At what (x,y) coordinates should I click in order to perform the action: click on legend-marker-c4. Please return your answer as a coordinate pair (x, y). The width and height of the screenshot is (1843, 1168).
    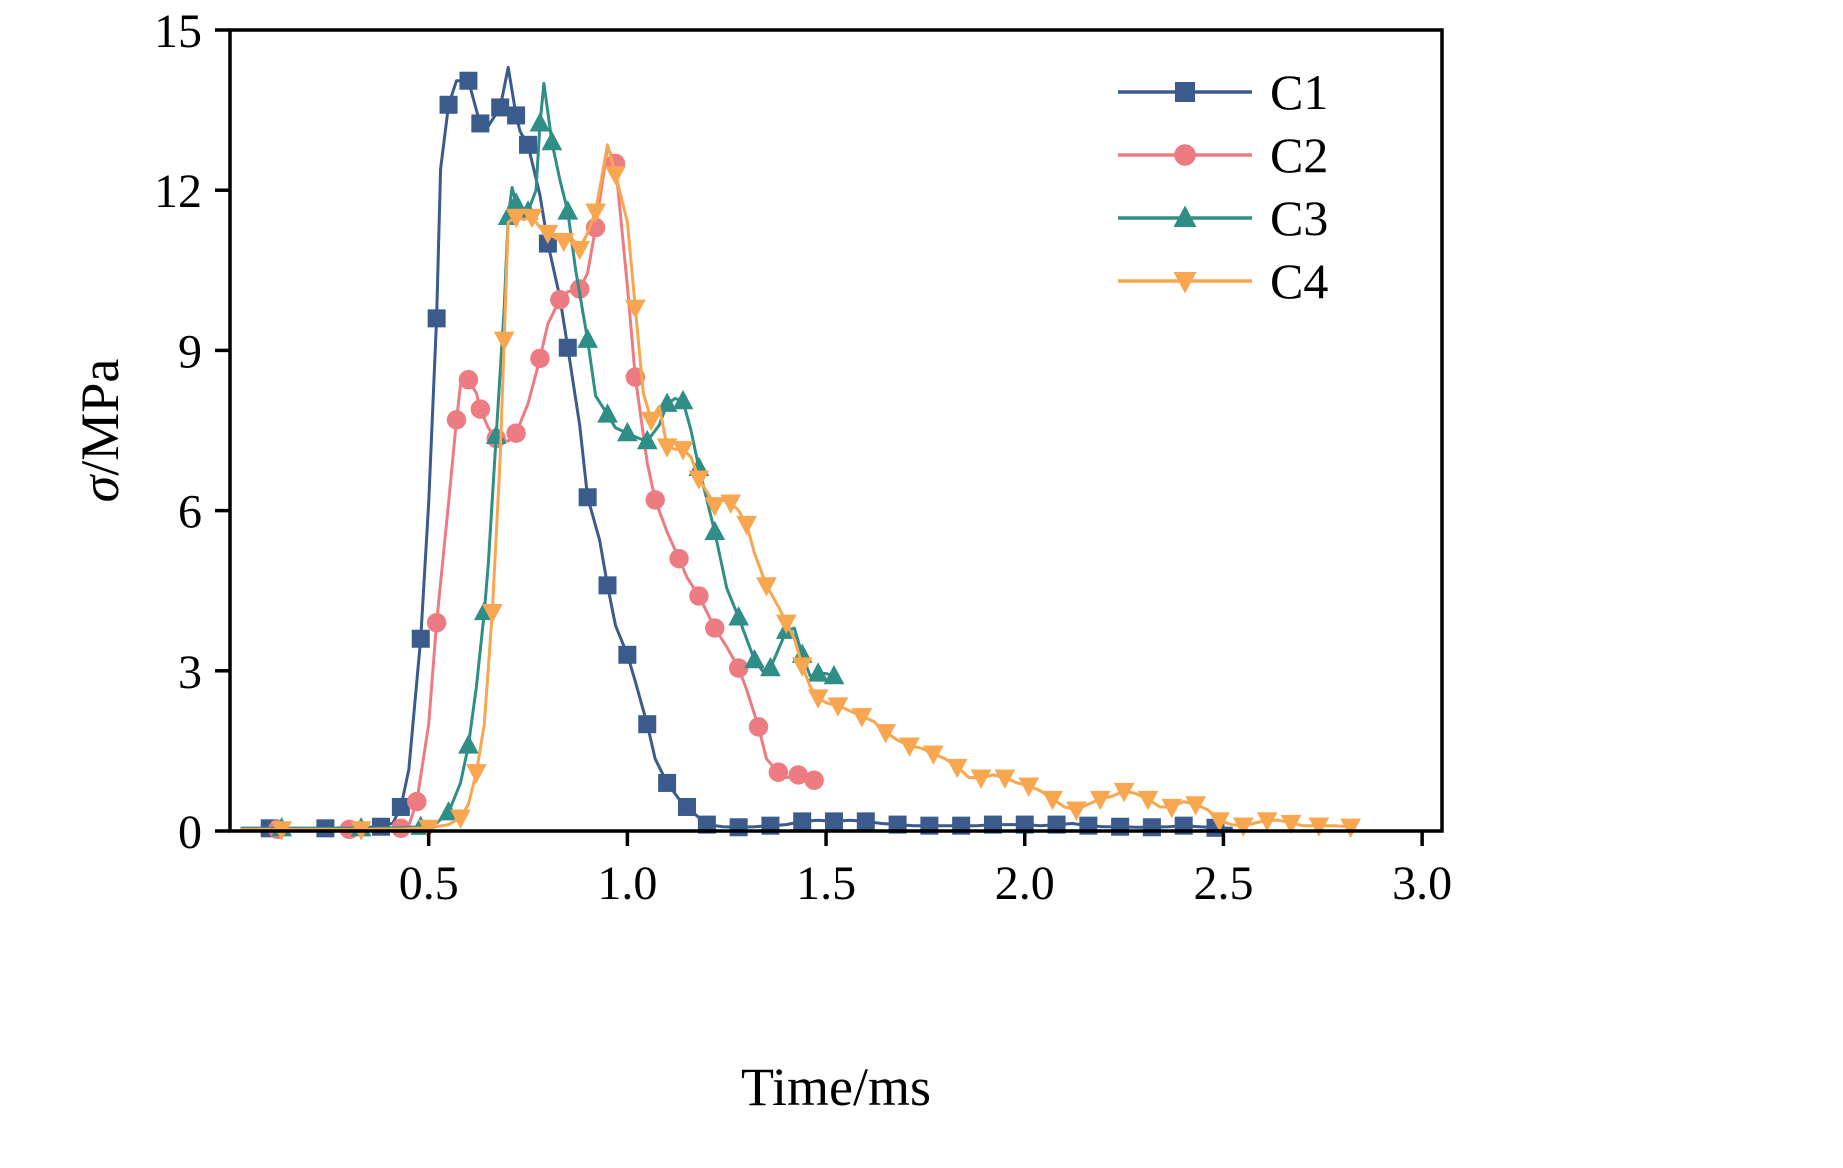
    Looking at the image, I should click on (1185, 283).